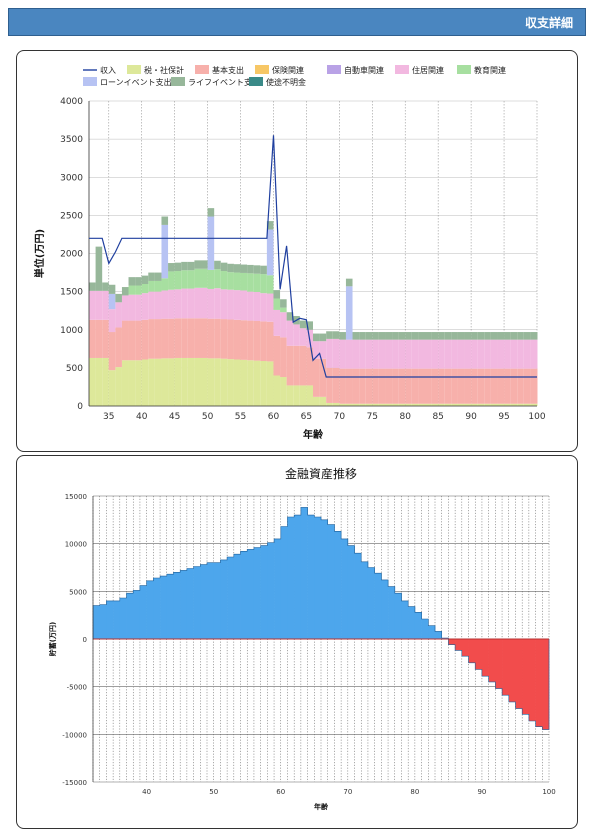 Image resolution: width=604 pixels, height=839 pixels. What do you see at coordinates (224, 82) in the screenshot?
I see `legend-label: ライフイベント支出` at bounding box center [224, 82].